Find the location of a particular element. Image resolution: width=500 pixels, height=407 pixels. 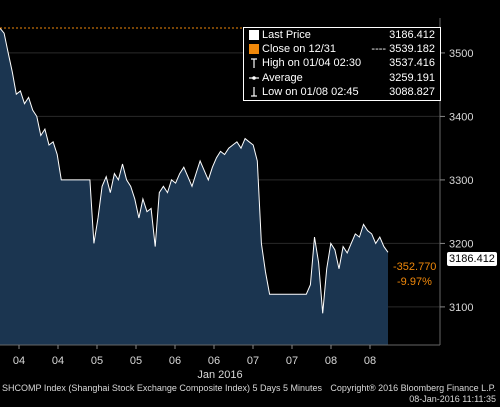

change-percent: -9.97% is located at coordinates (414, 282).